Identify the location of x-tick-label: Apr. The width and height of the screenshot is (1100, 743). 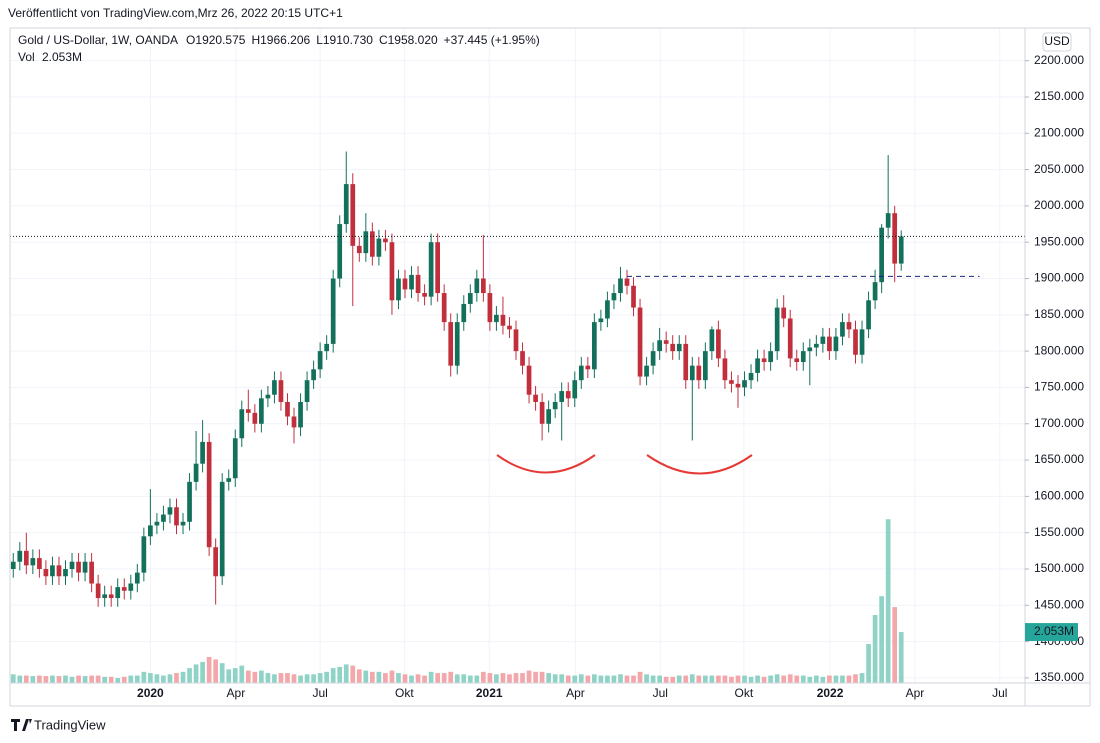
(575, 693).